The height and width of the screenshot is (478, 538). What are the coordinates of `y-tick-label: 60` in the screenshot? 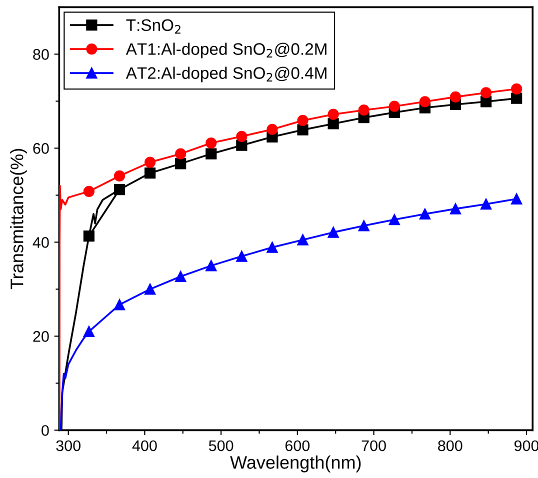 It's located at (41, 148).